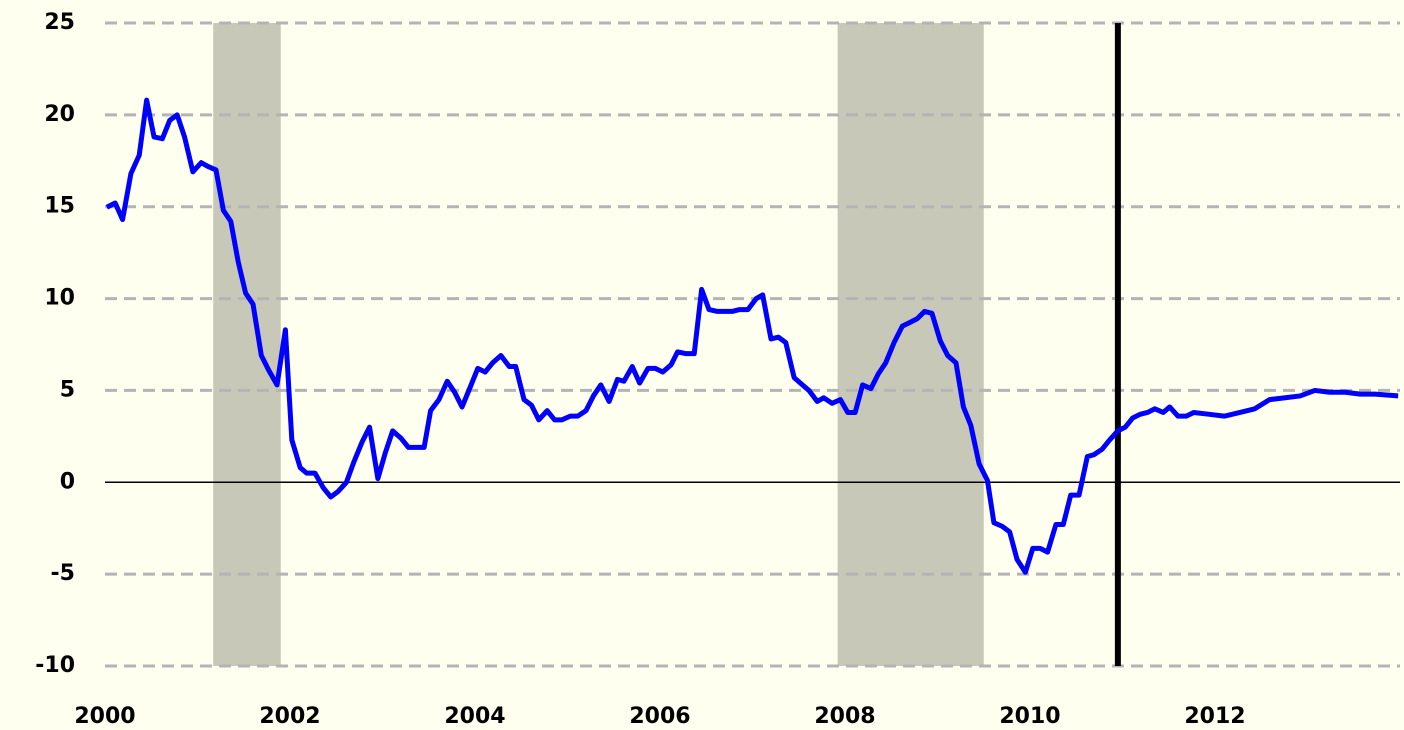 Image resolution: width=1404 pixels, height=730 pixels. Describe the element at coordinates (104, 716) in the screenshot. I see `x-tick-label: 2000` at that location.